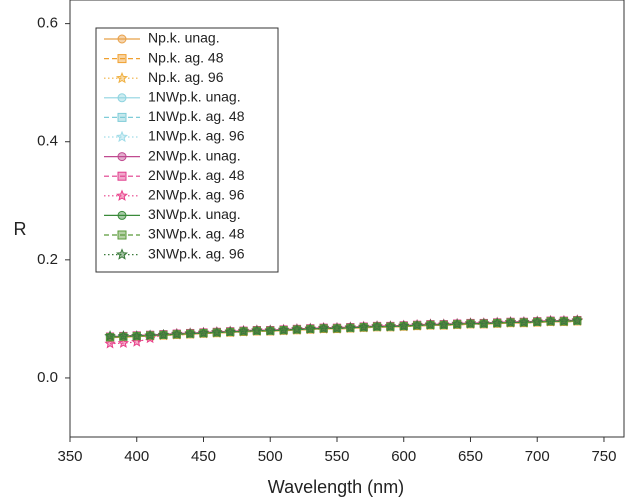  I want to click on legend-label: 2NWp.k. ag. 96, so click(196, 195).